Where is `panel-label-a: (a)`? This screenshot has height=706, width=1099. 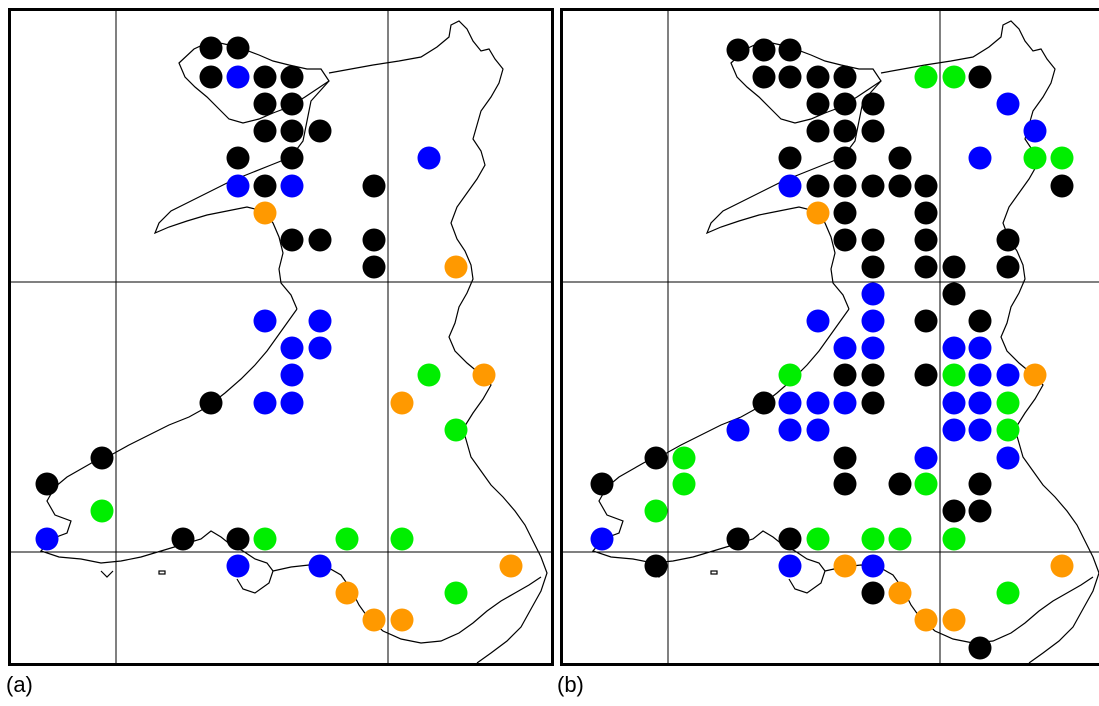
panel-label-a: (a) is located at coordinates (19, 684).